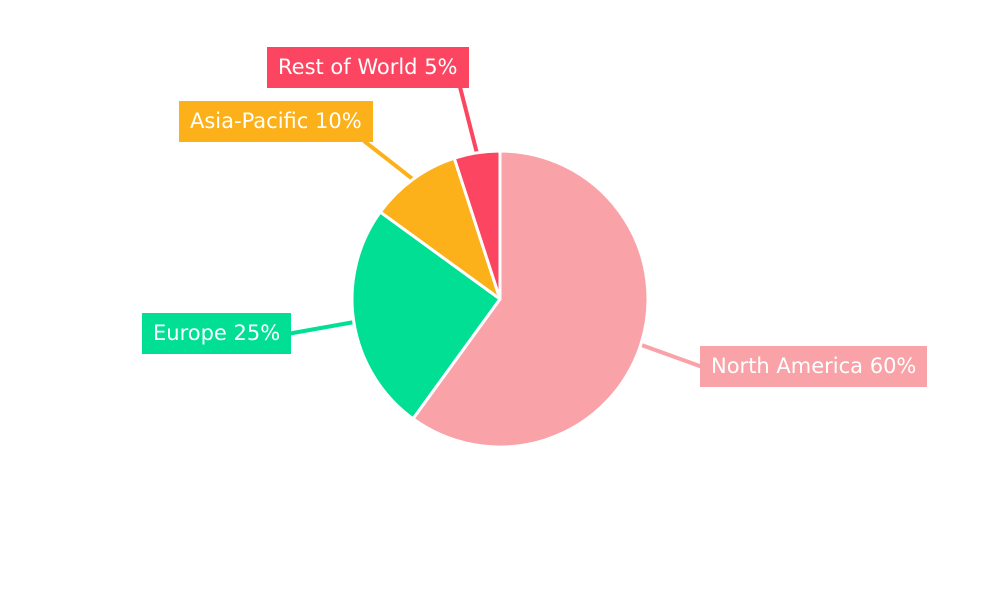  Describe the element at coordinates (477, 225) in the screenshot. I see `pie-slice-rest-of-world` at that location.